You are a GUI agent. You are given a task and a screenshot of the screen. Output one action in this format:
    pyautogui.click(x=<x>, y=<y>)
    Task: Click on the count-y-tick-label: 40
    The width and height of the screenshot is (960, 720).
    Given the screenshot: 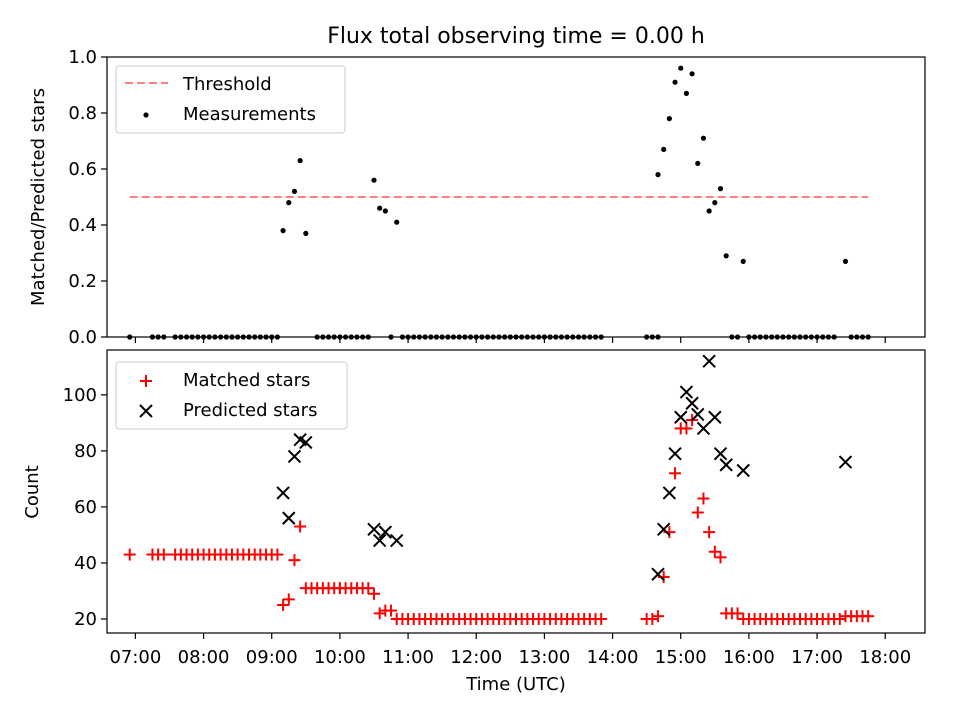 What is the action you would take?
    pyautogui.click(x=85, y=563)
    